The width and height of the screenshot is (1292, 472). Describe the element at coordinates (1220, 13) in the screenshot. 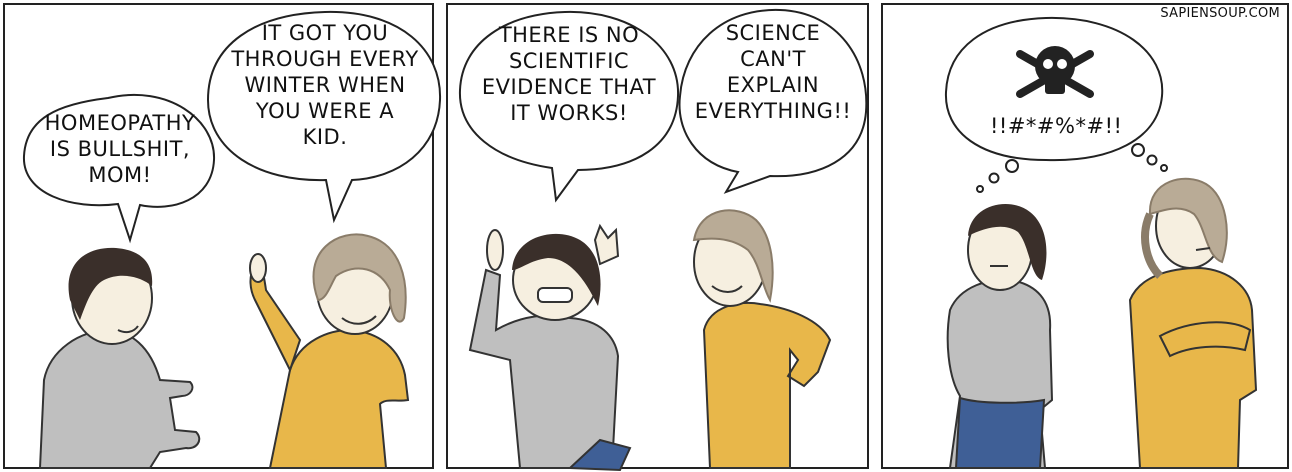

I see `site-name: SAPIENSOUP.COM` at that location.